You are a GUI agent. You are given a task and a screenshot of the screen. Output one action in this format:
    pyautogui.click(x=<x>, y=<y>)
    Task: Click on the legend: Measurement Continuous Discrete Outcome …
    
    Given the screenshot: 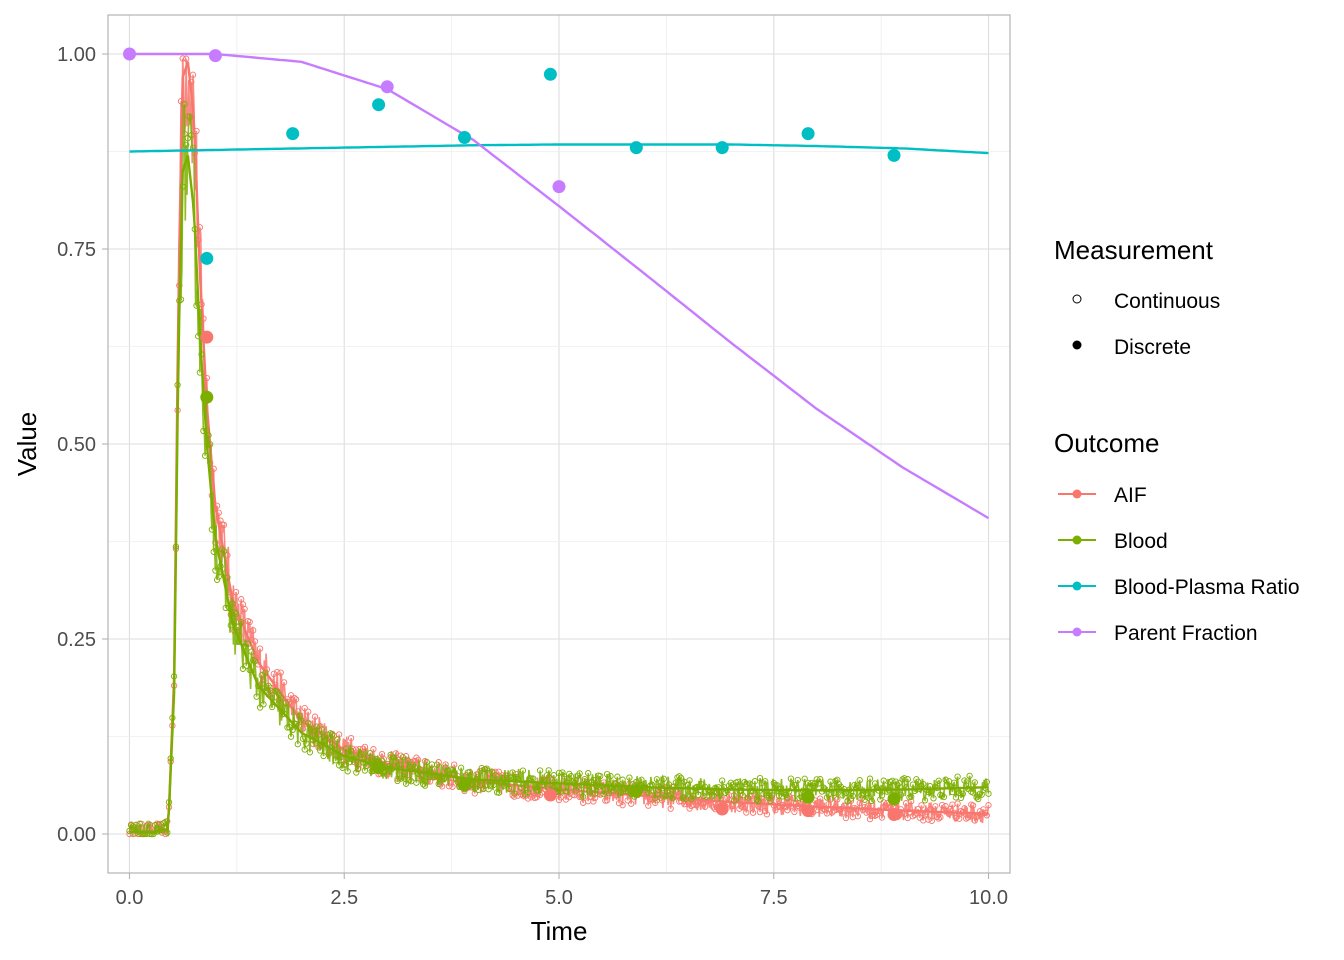 What is the action you would take?
    pyautogui.click(x=1177, y=440)
    